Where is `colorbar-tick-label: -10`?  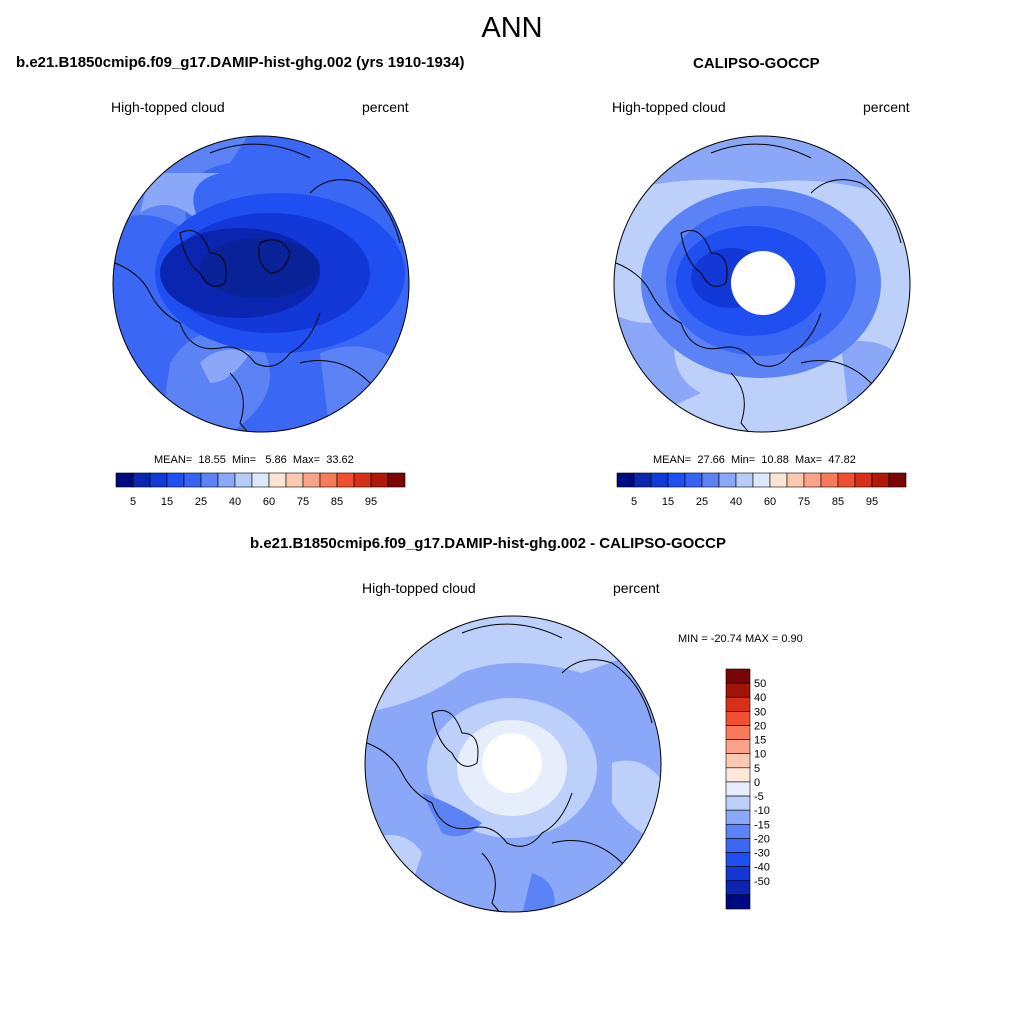
colorbar-tick-label: -10 is located at coordinates (762, 811).